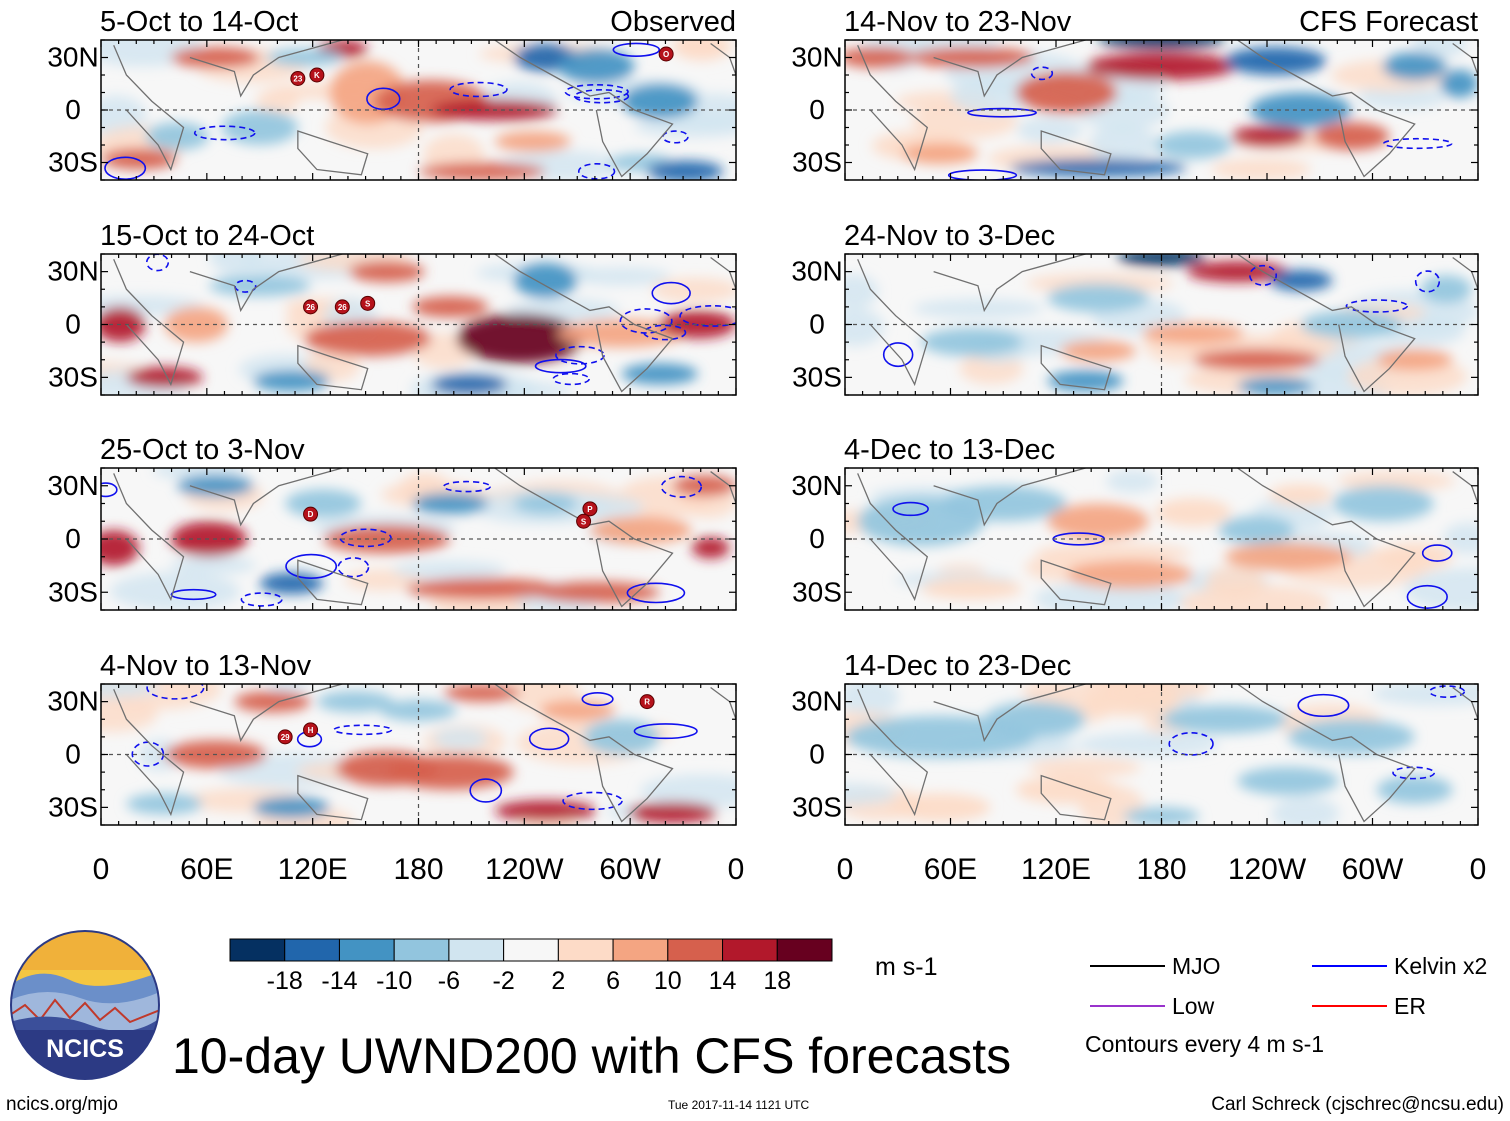 This screenshot has height=1121, width=1510. What do you see at coordinates (85, 1005) in the screenshot?
I see `ncics-logo: NCICS` at bounding box center [85, 1005].